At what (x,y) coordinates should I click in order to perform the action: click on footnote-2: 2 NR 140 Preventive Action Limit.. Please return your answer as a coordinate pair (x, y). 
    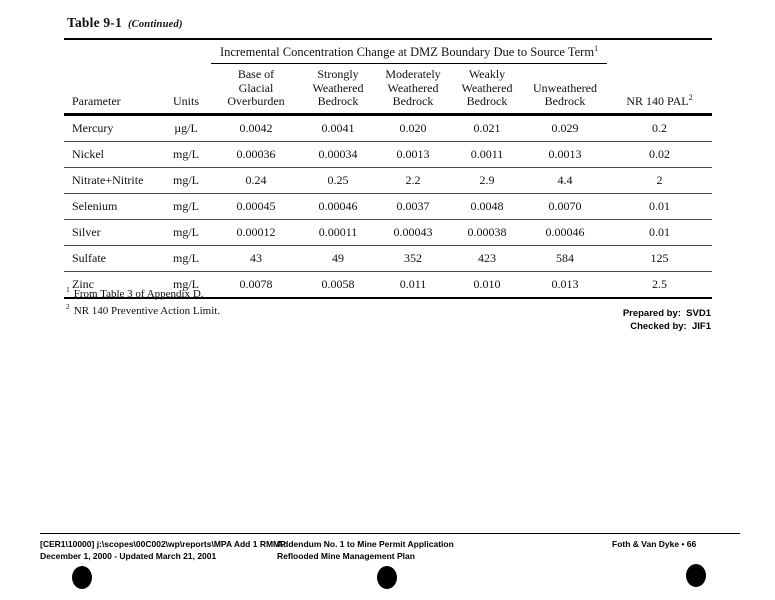
    Looking at the image, I should click on (143, 309).